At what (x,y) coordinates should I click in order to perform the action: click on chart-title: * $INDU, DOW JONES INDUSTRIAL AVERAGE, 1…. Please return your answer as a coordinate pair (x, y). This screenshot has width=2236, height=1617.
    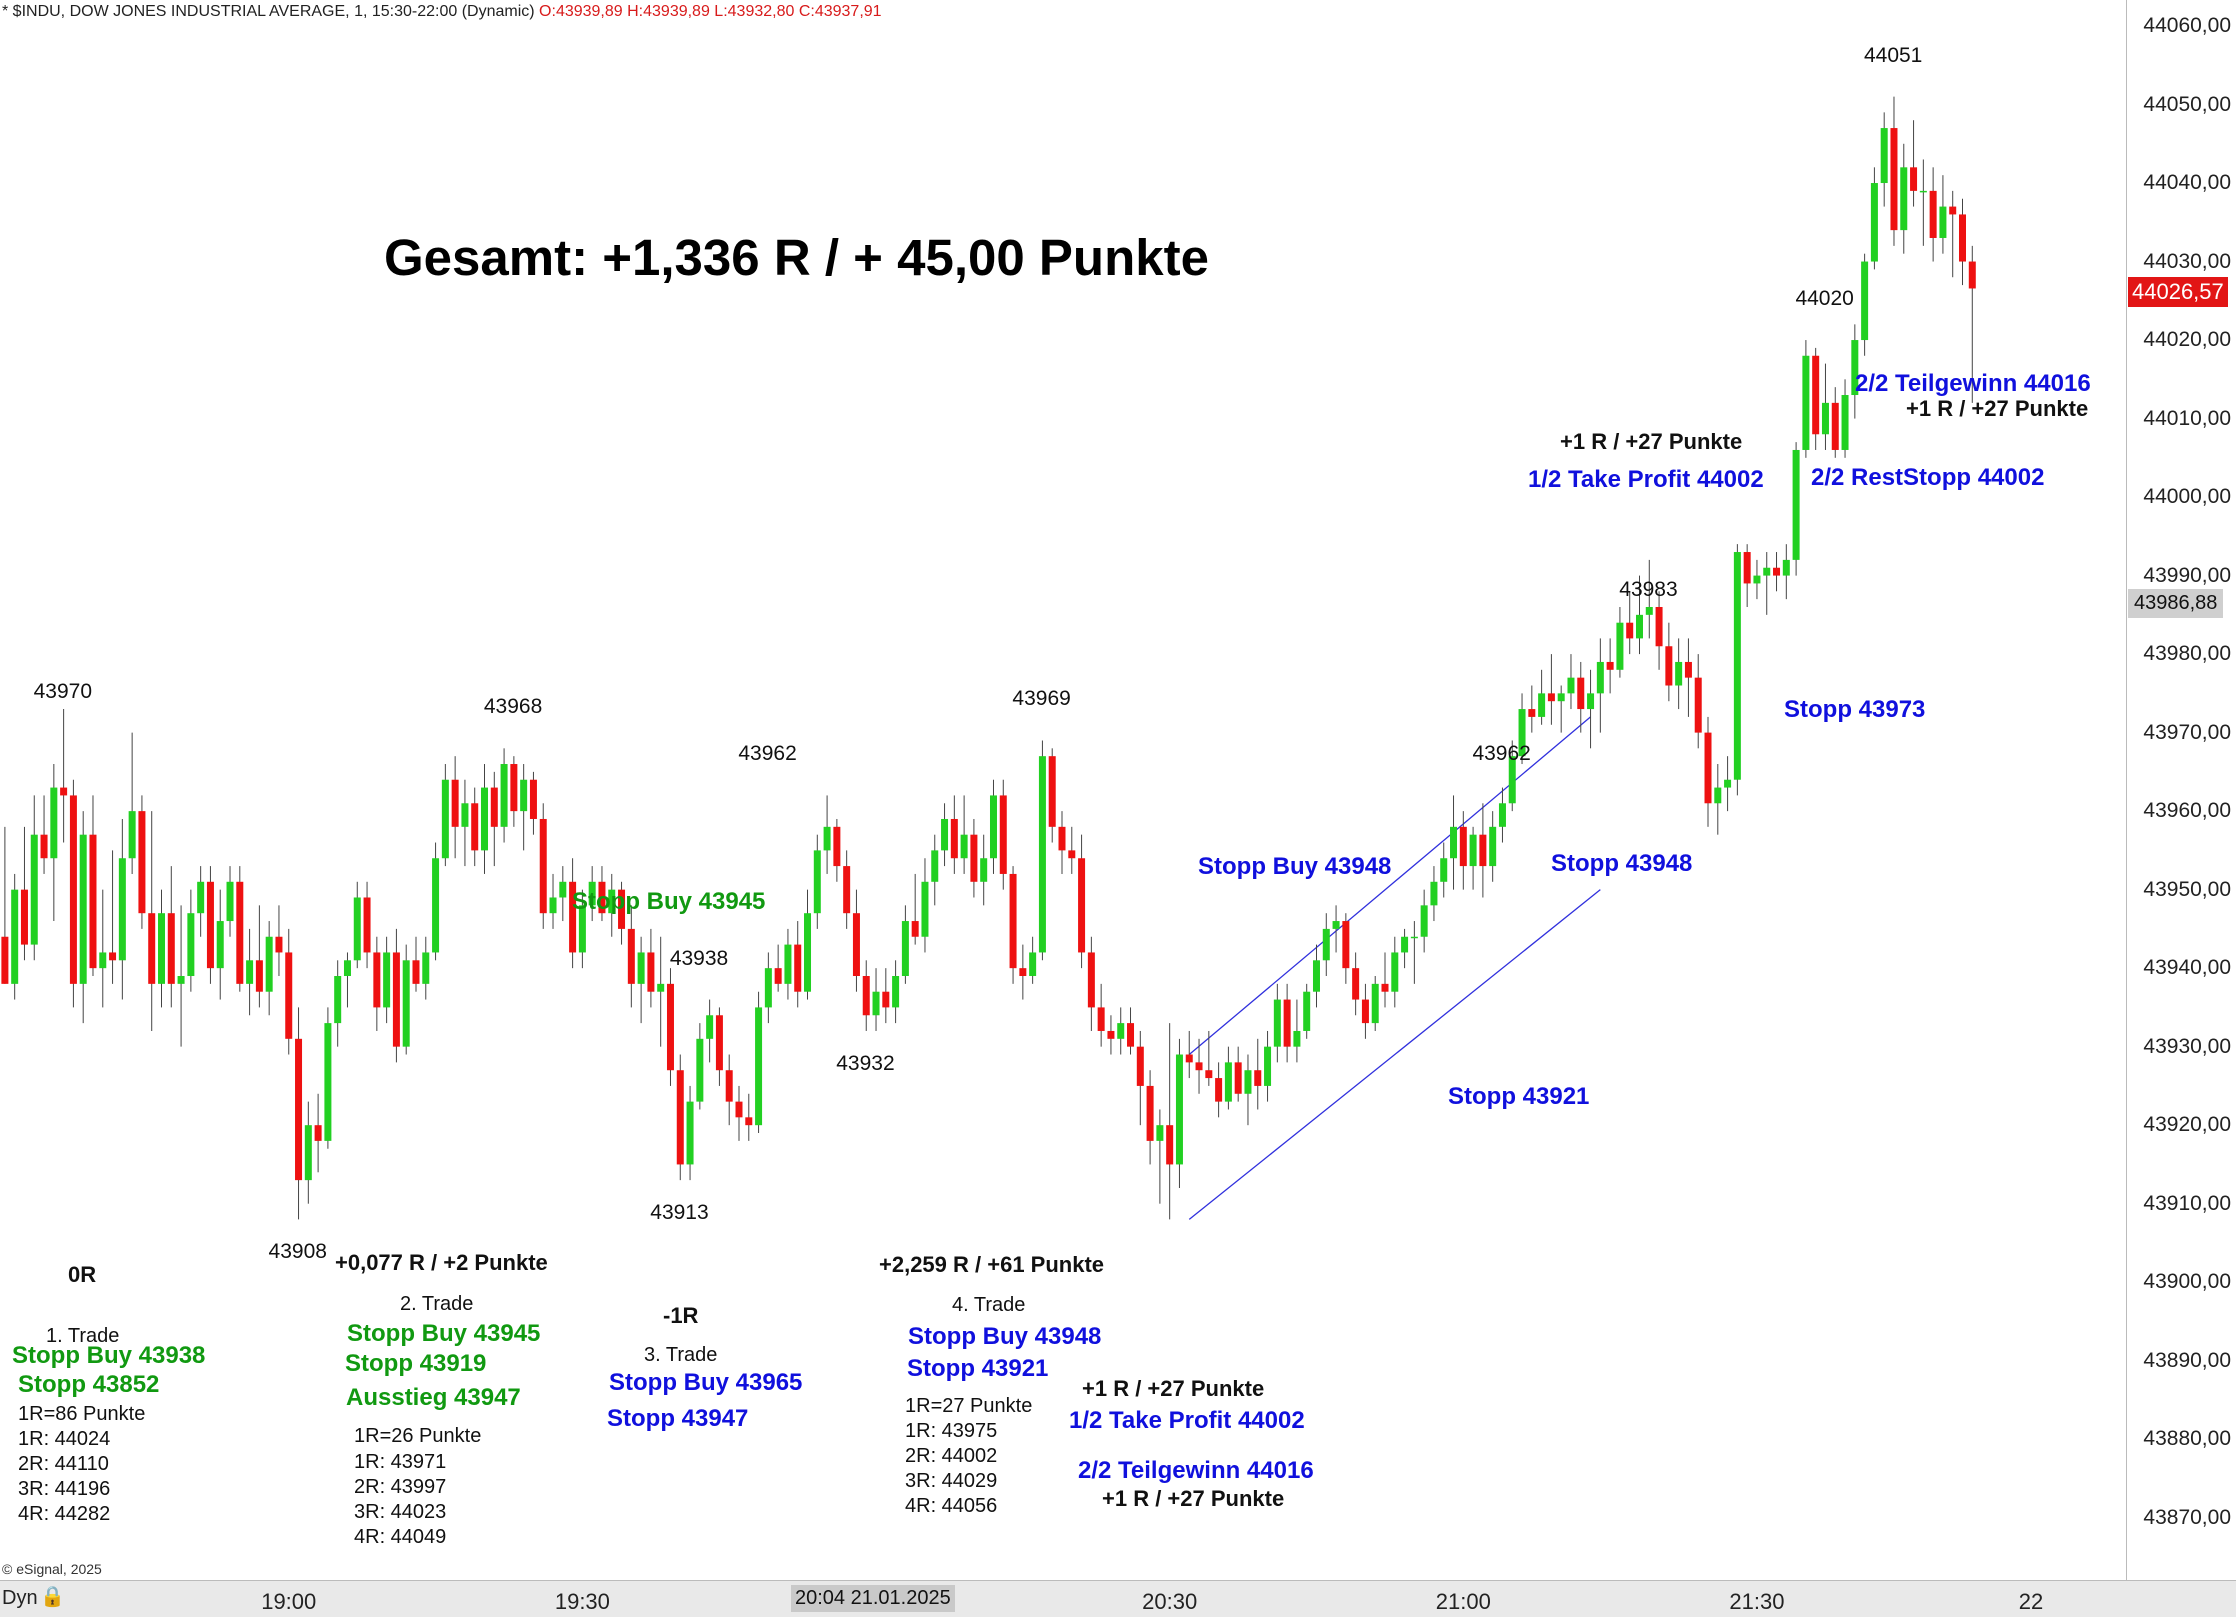
    Looking at the image, I should click on (268, 11).